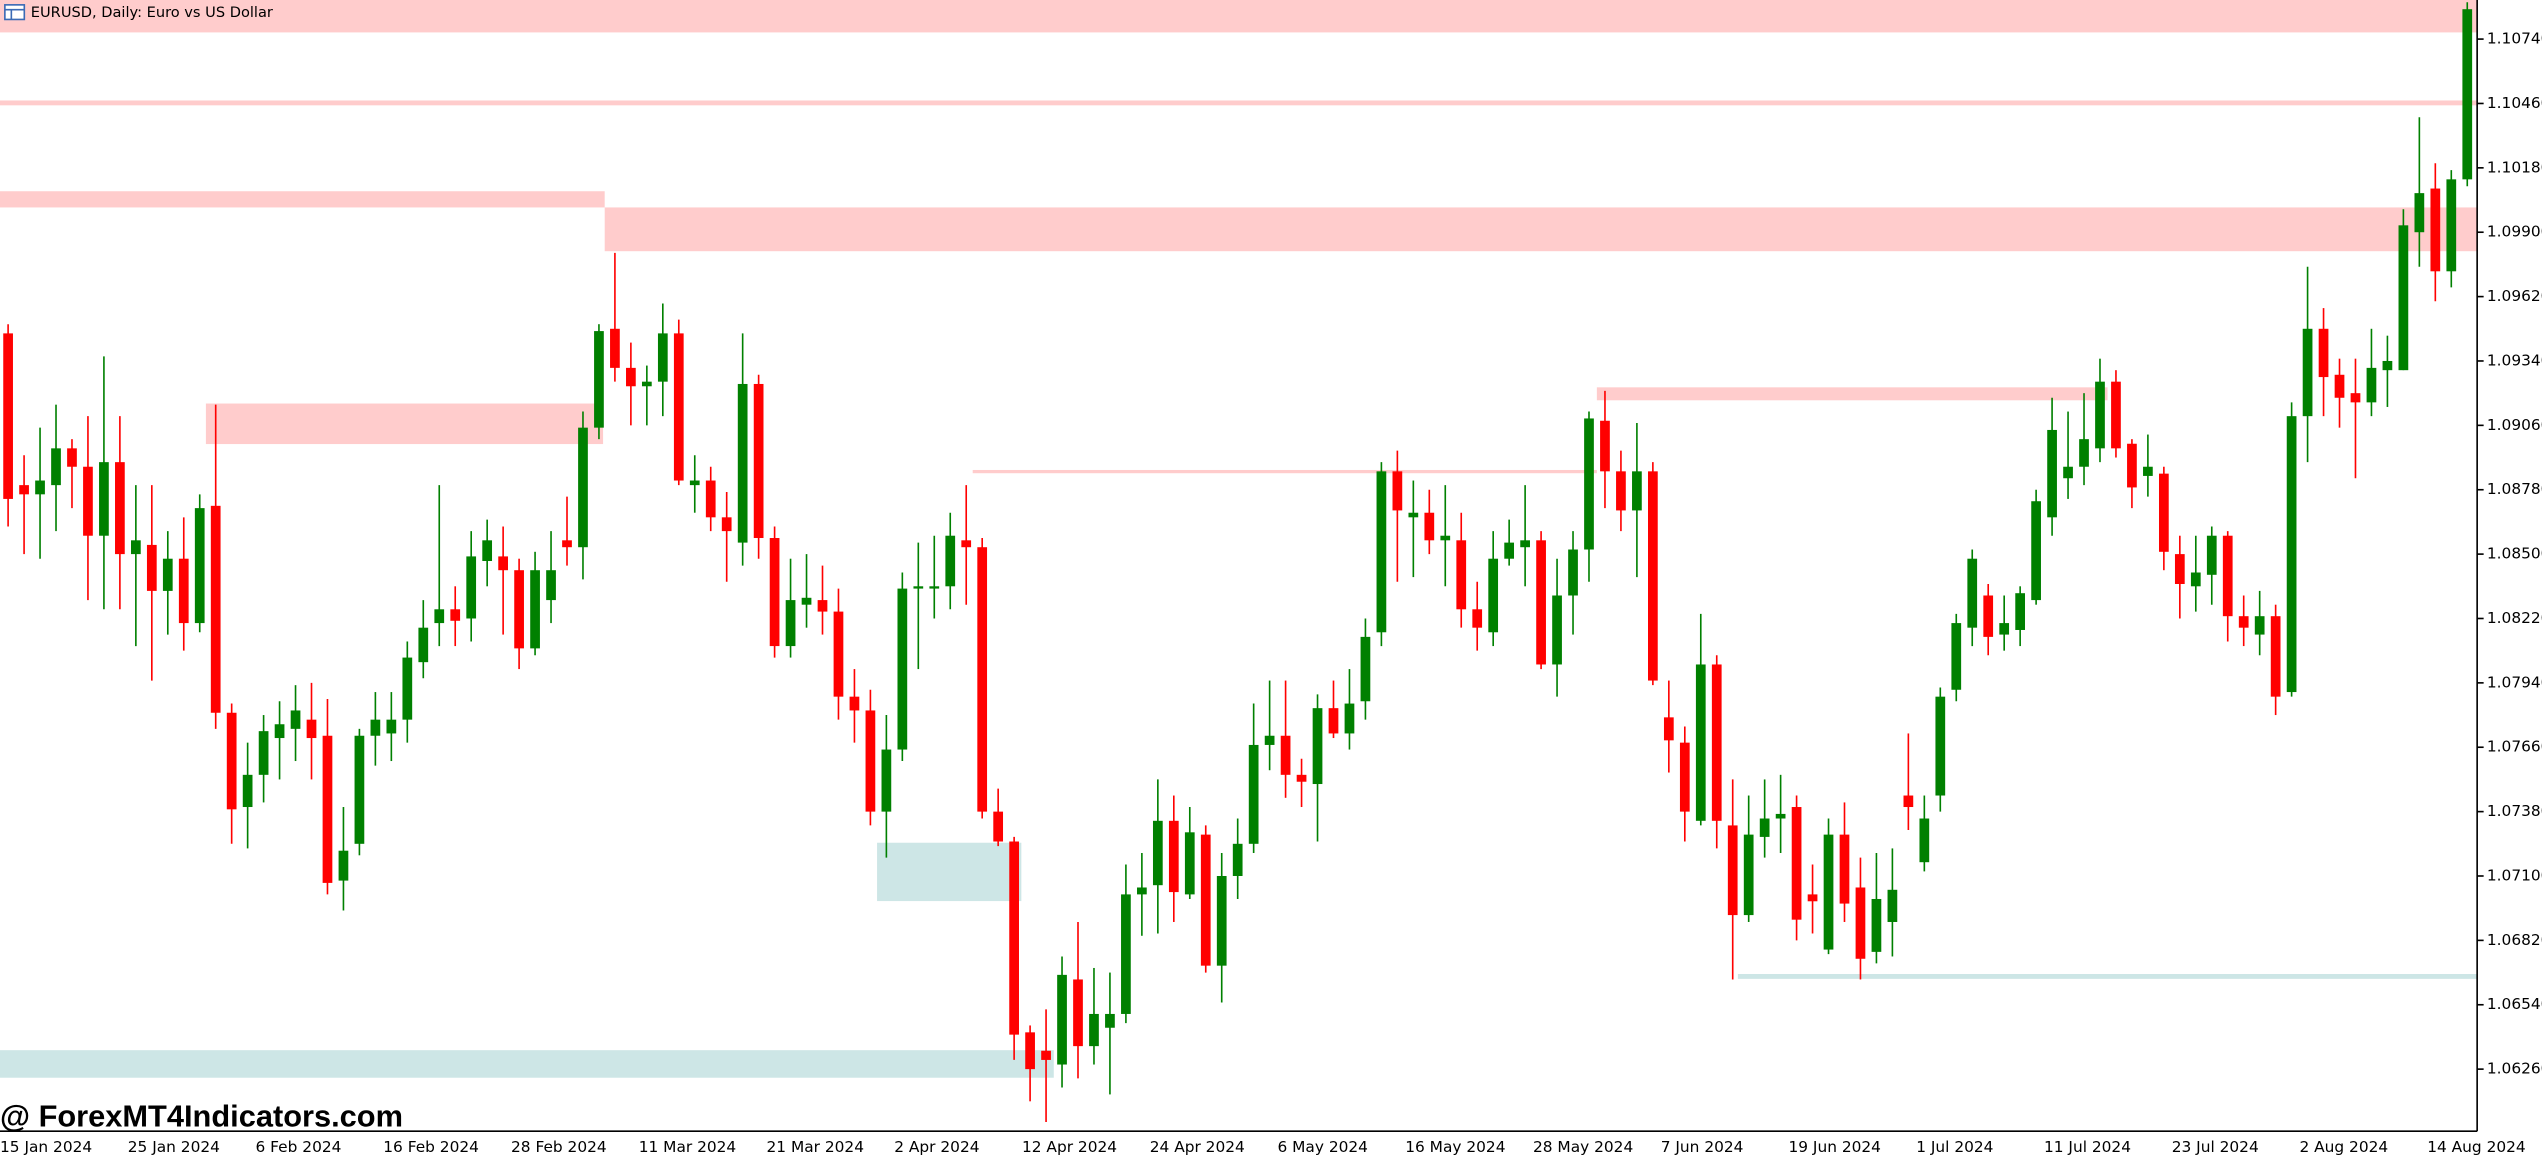 The width and height of the screenshot is (2542, 1162). Describe the element at coordinates (1834, 1147) in the screenshot. I see `x-tick-label: 19 Jun 2024` at that location.